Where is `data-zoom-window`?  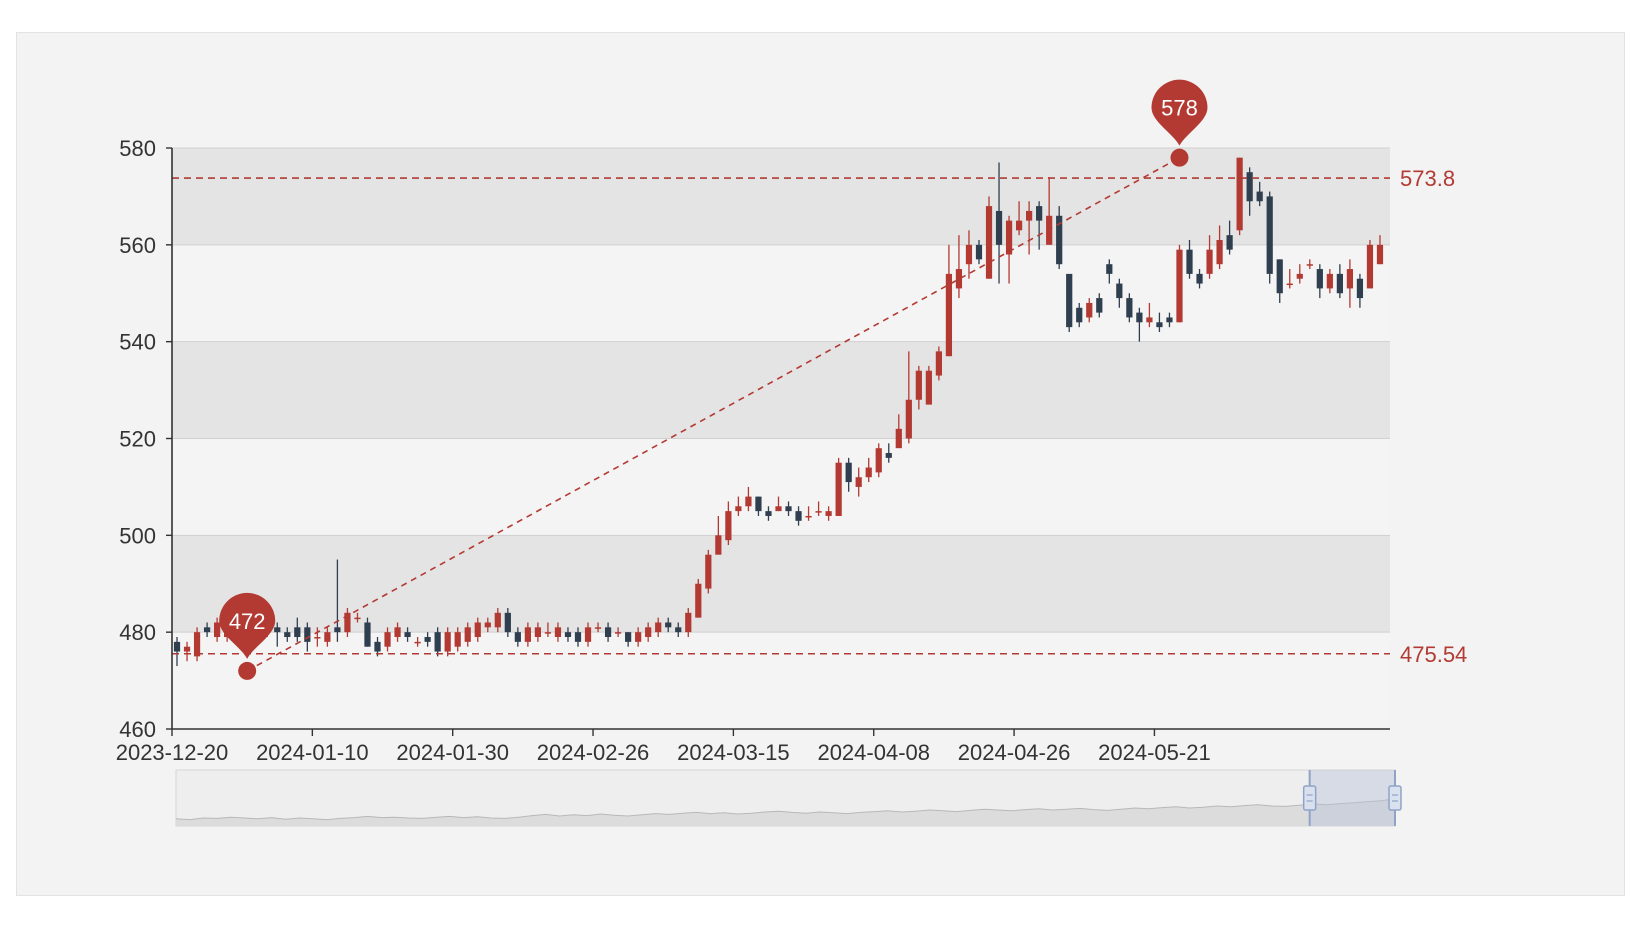 data-zoom-window is located at coordinates (1352, 798).